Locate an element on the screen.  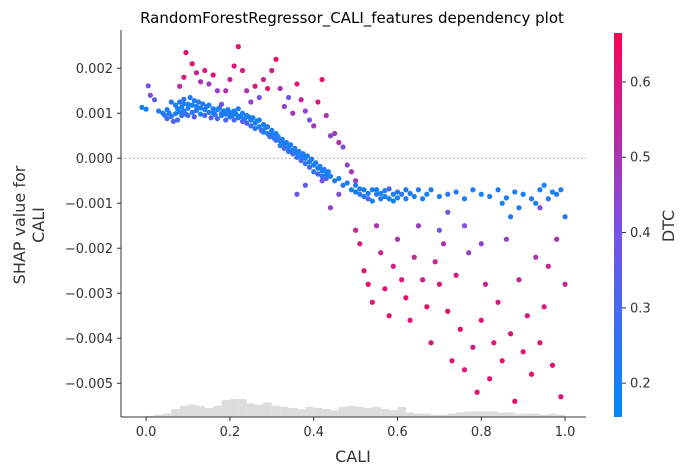
x-tick-label: 0.6 is located at coordinates (397, 432).